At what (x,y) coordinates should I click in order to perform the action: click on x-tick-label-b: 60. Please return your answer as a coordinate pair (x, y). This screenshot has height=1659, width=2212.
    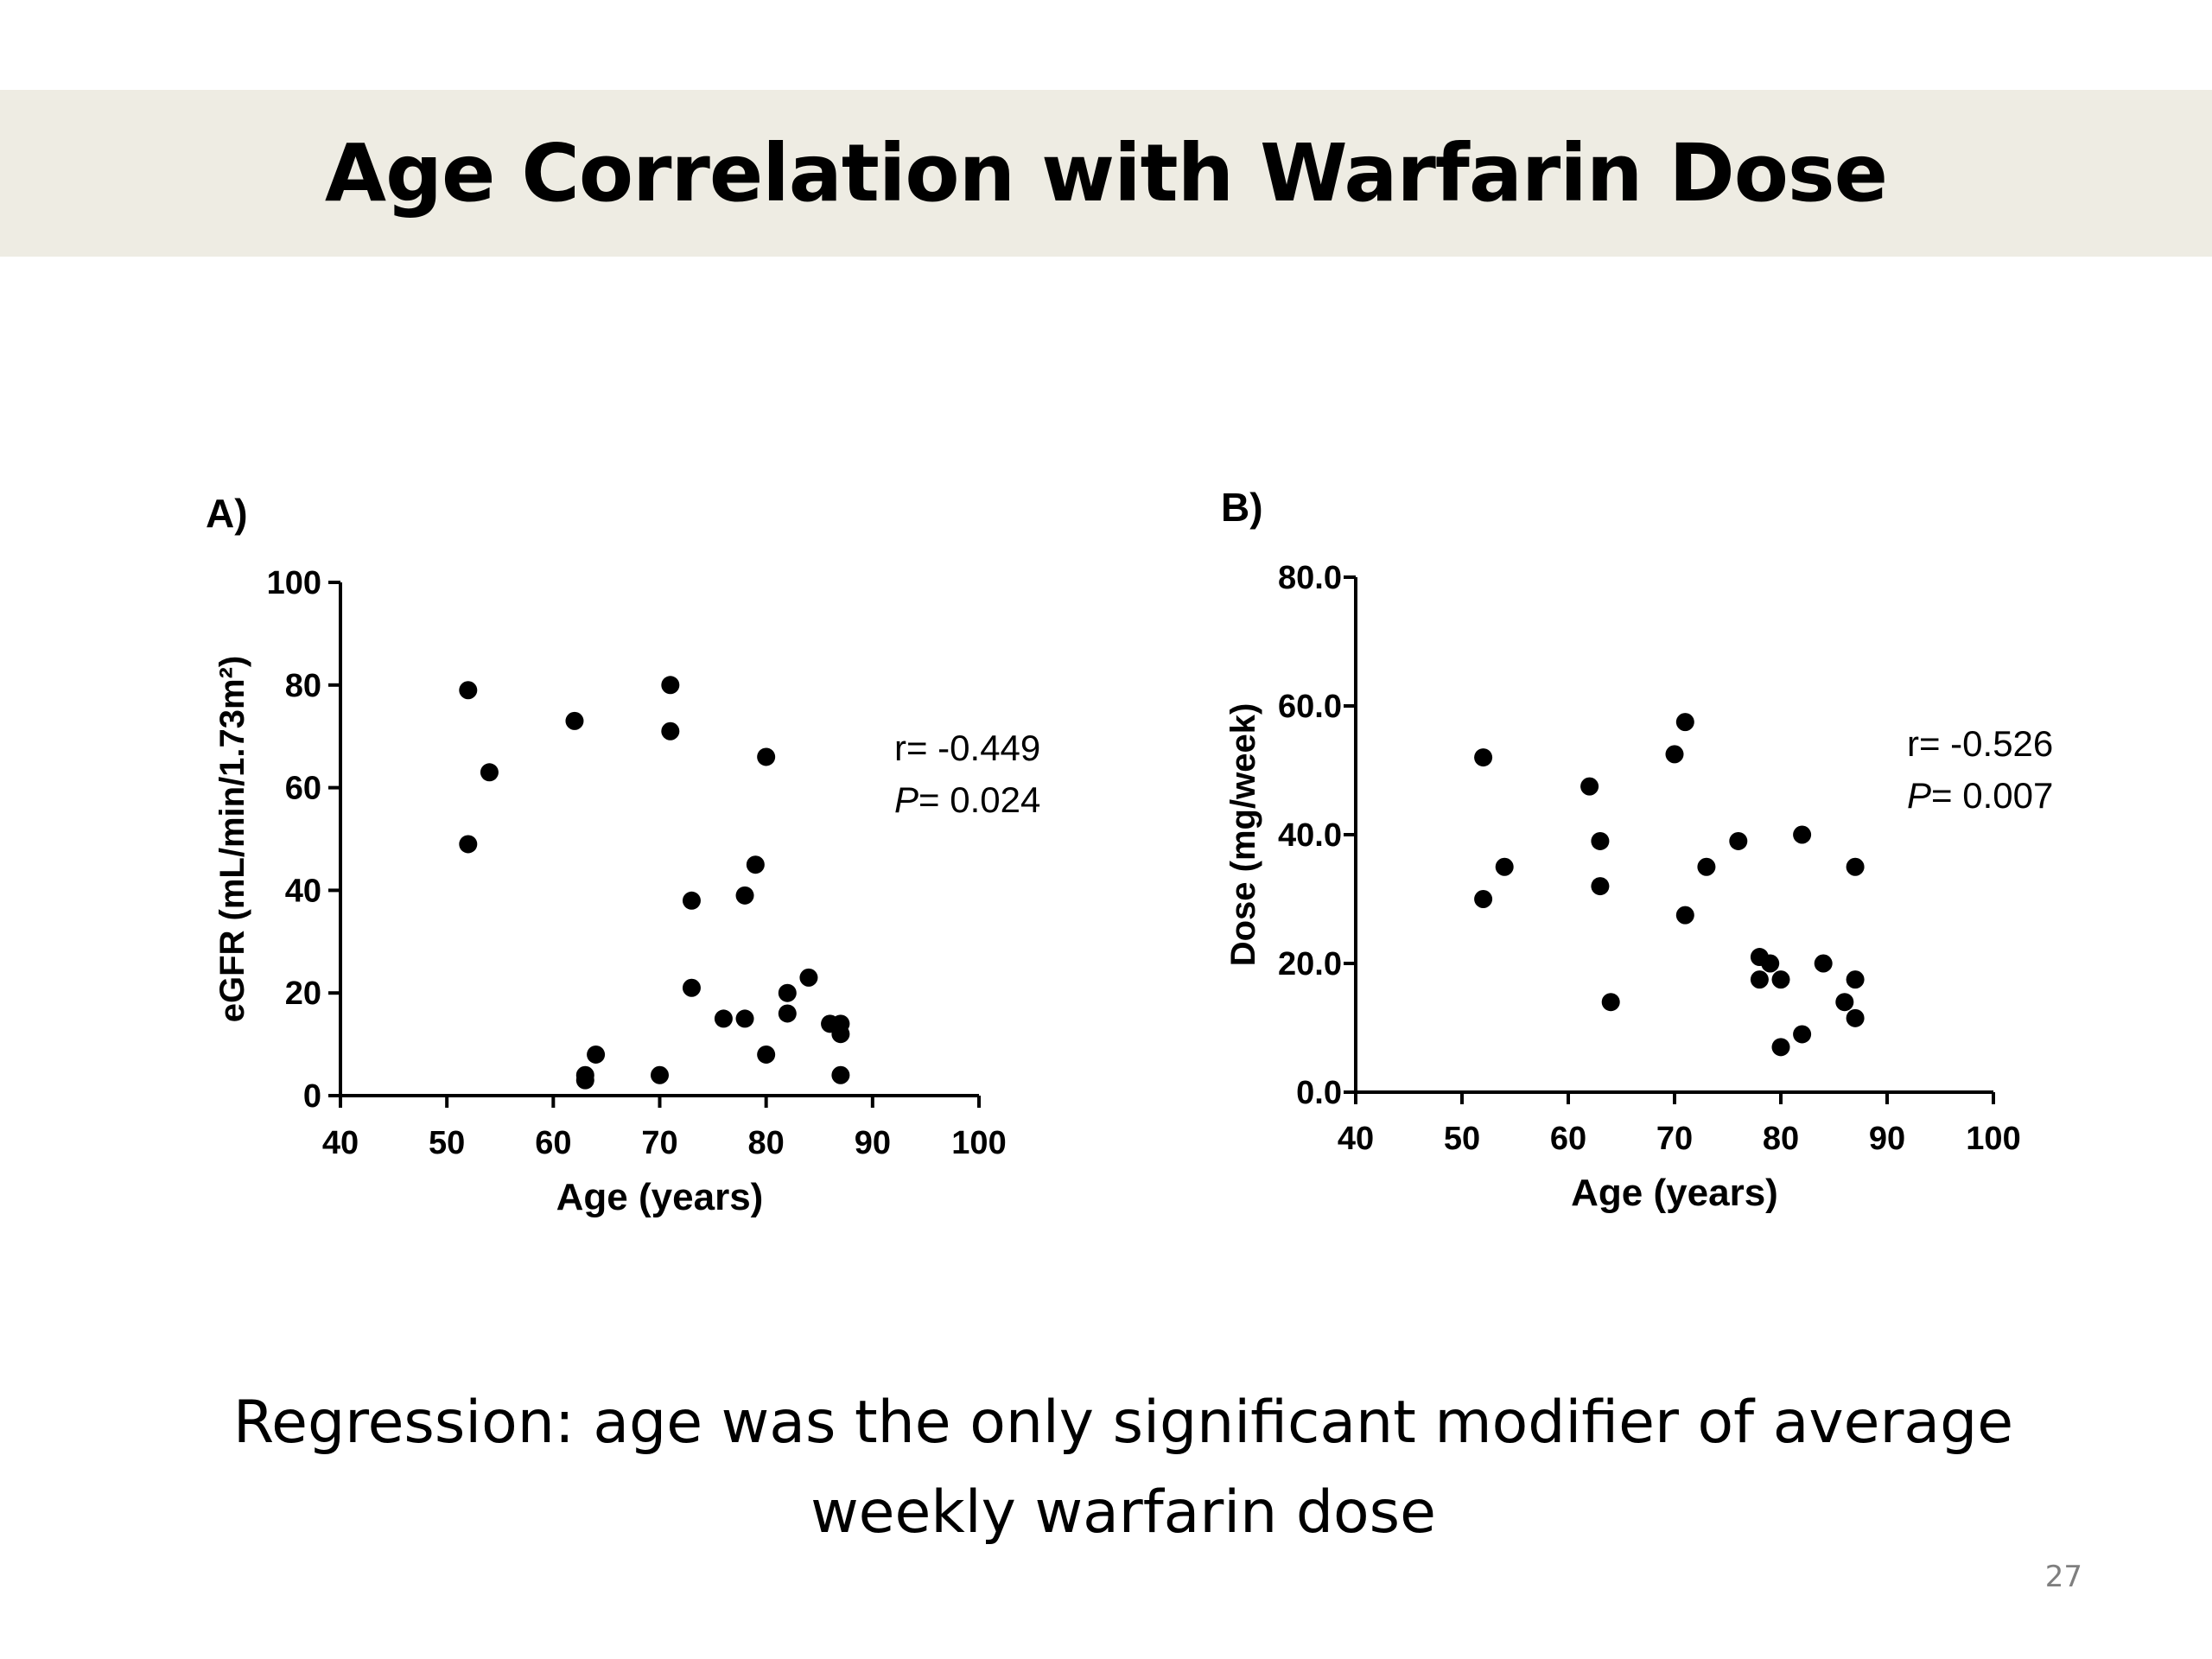
    Looking at the image, I should click on (1568, 1139).